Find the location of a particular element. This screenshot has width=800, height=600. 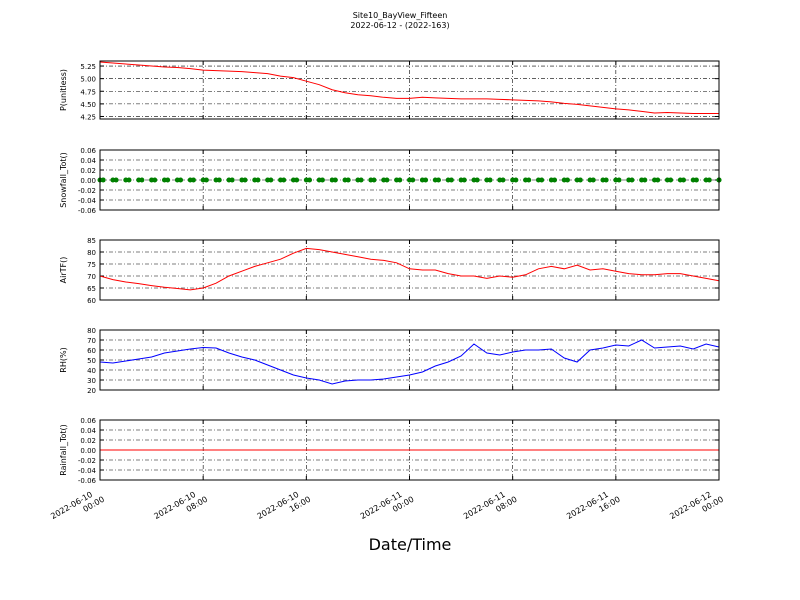

y-tick-label: 65 is located at coordinates (91, 289).